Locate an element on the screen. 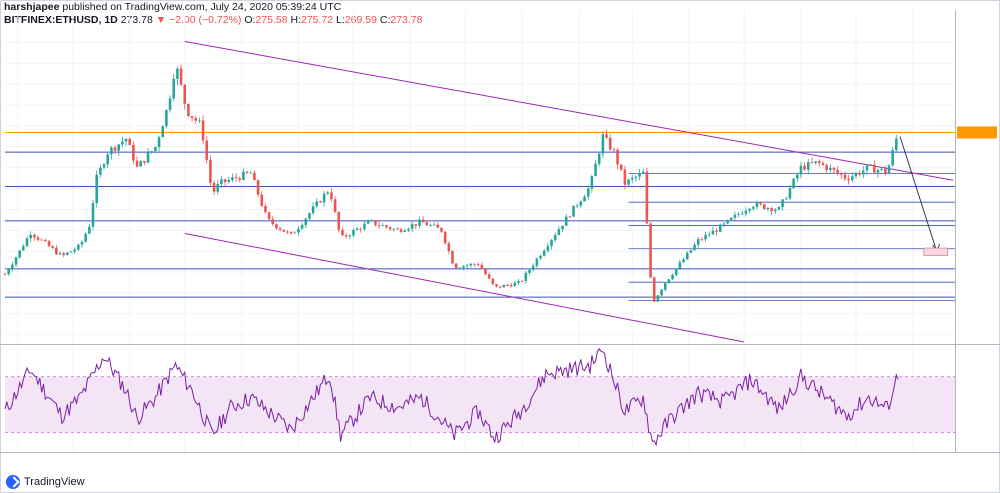  low-value: 269.59 is located at coordinates (360, 20).